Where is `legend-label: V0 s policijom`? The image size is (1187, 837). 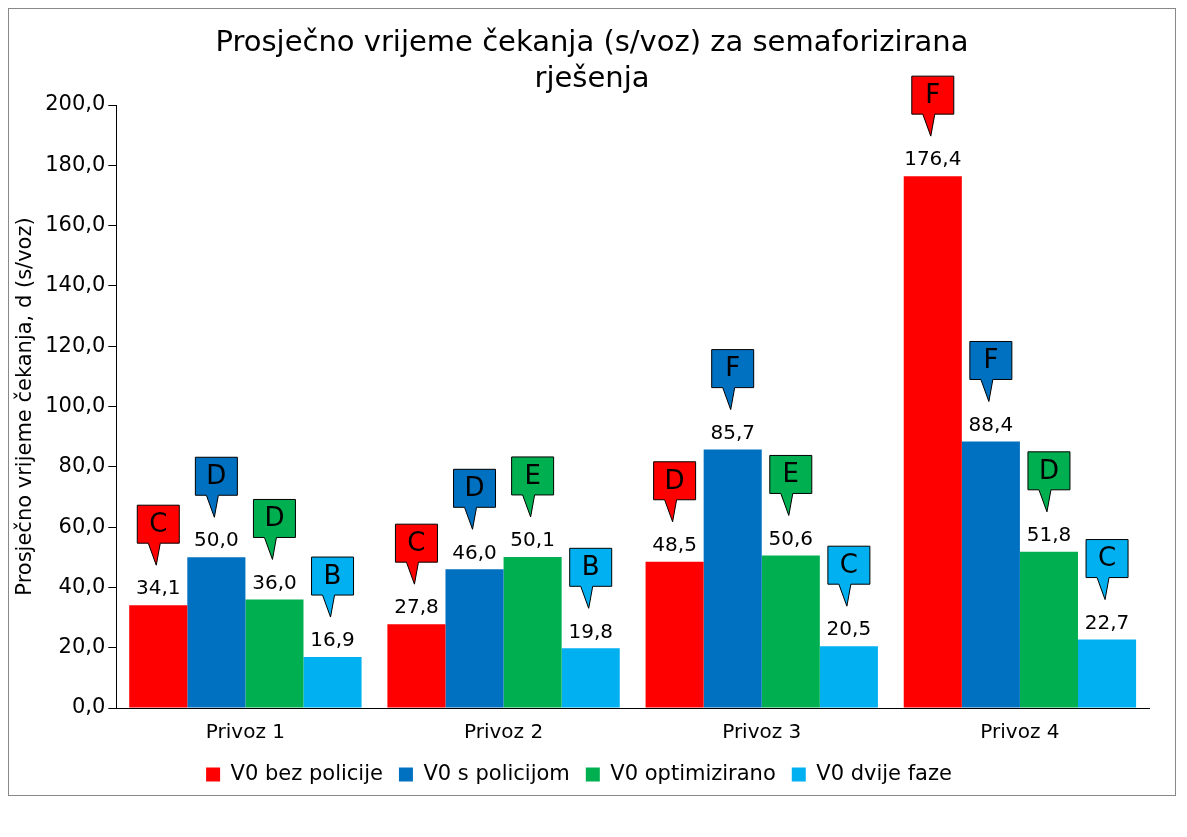 legend-label: V0 s policijom is located at coordinates (496, 772).